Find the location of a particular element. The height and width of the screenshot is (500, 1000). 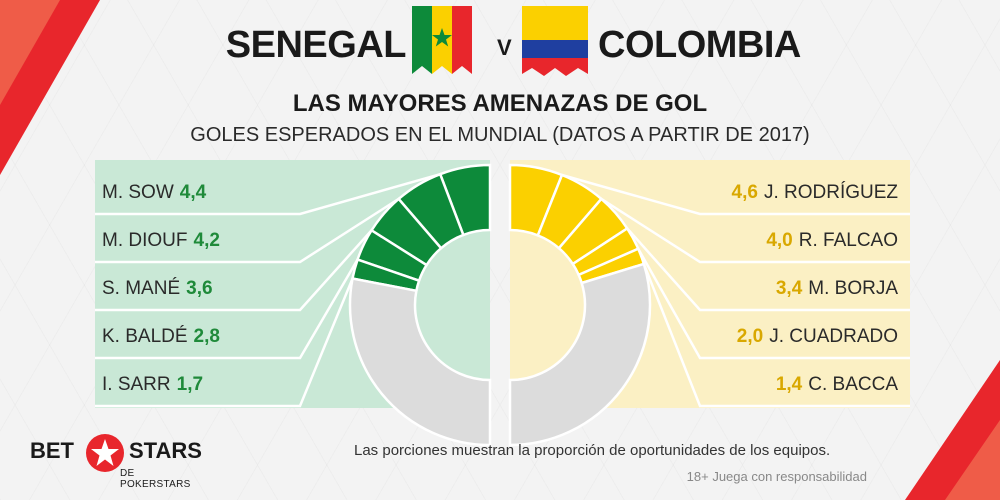

player-name: K. BALDÉ is located at coordinates (145, 336).